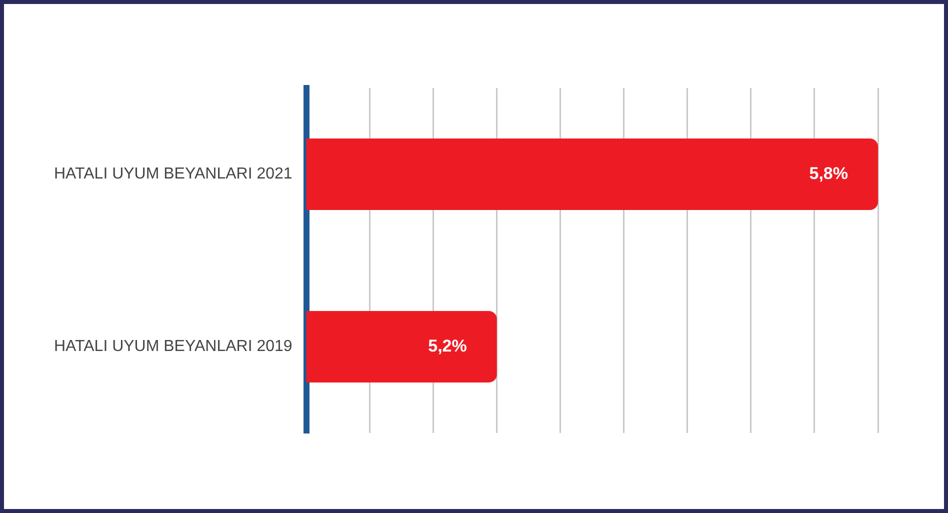  I want to click on data-label: 5,2%, so click(447, 346).